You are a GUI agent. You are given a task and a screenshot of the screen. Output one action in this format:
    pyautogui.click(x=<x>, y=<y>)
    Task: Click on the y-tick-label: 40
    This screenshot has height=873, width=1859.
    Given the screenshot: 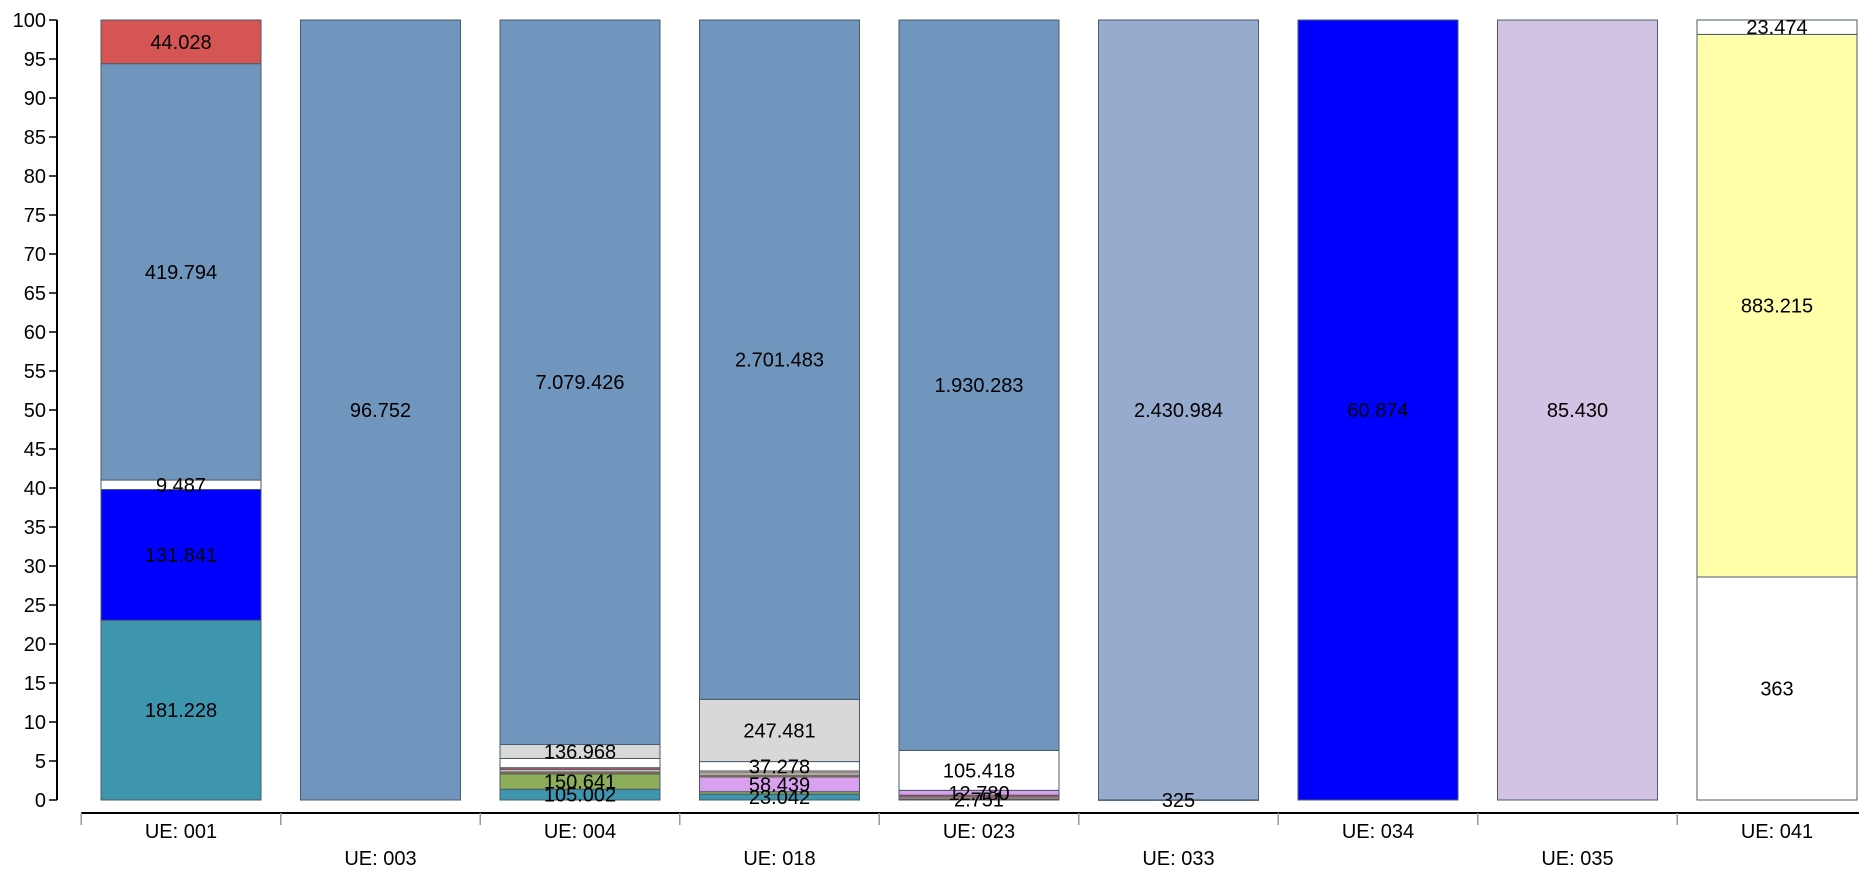 What is the action you would take?
    pyautogui.click(x=35, y=489)
    